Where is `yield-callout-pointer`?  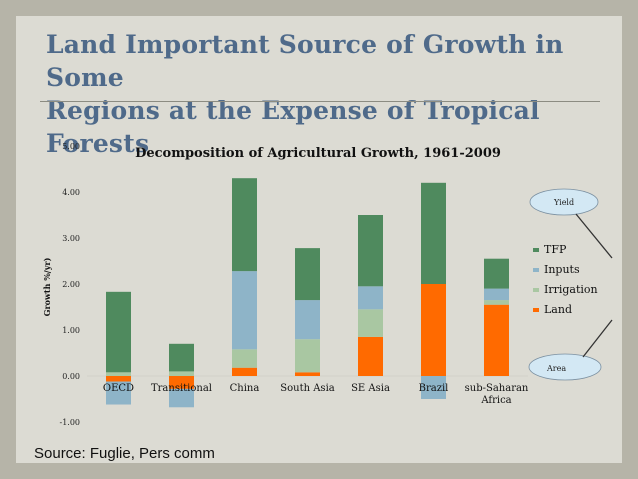 yield-callout-pointer is located at coordinates (594, 236).